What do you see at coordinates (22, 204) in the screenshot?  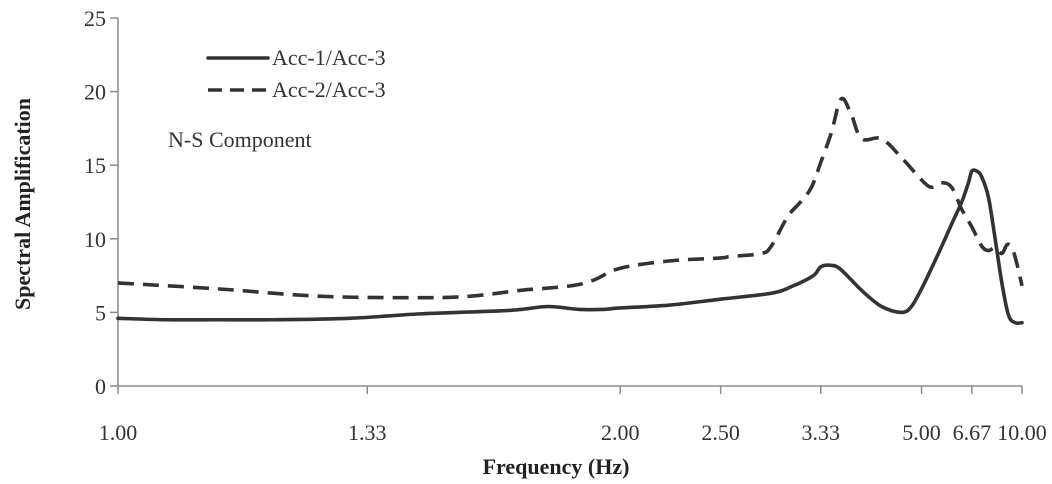 I see `y-axis-title: Spectral Amplification` at bounding box center [22, 204].